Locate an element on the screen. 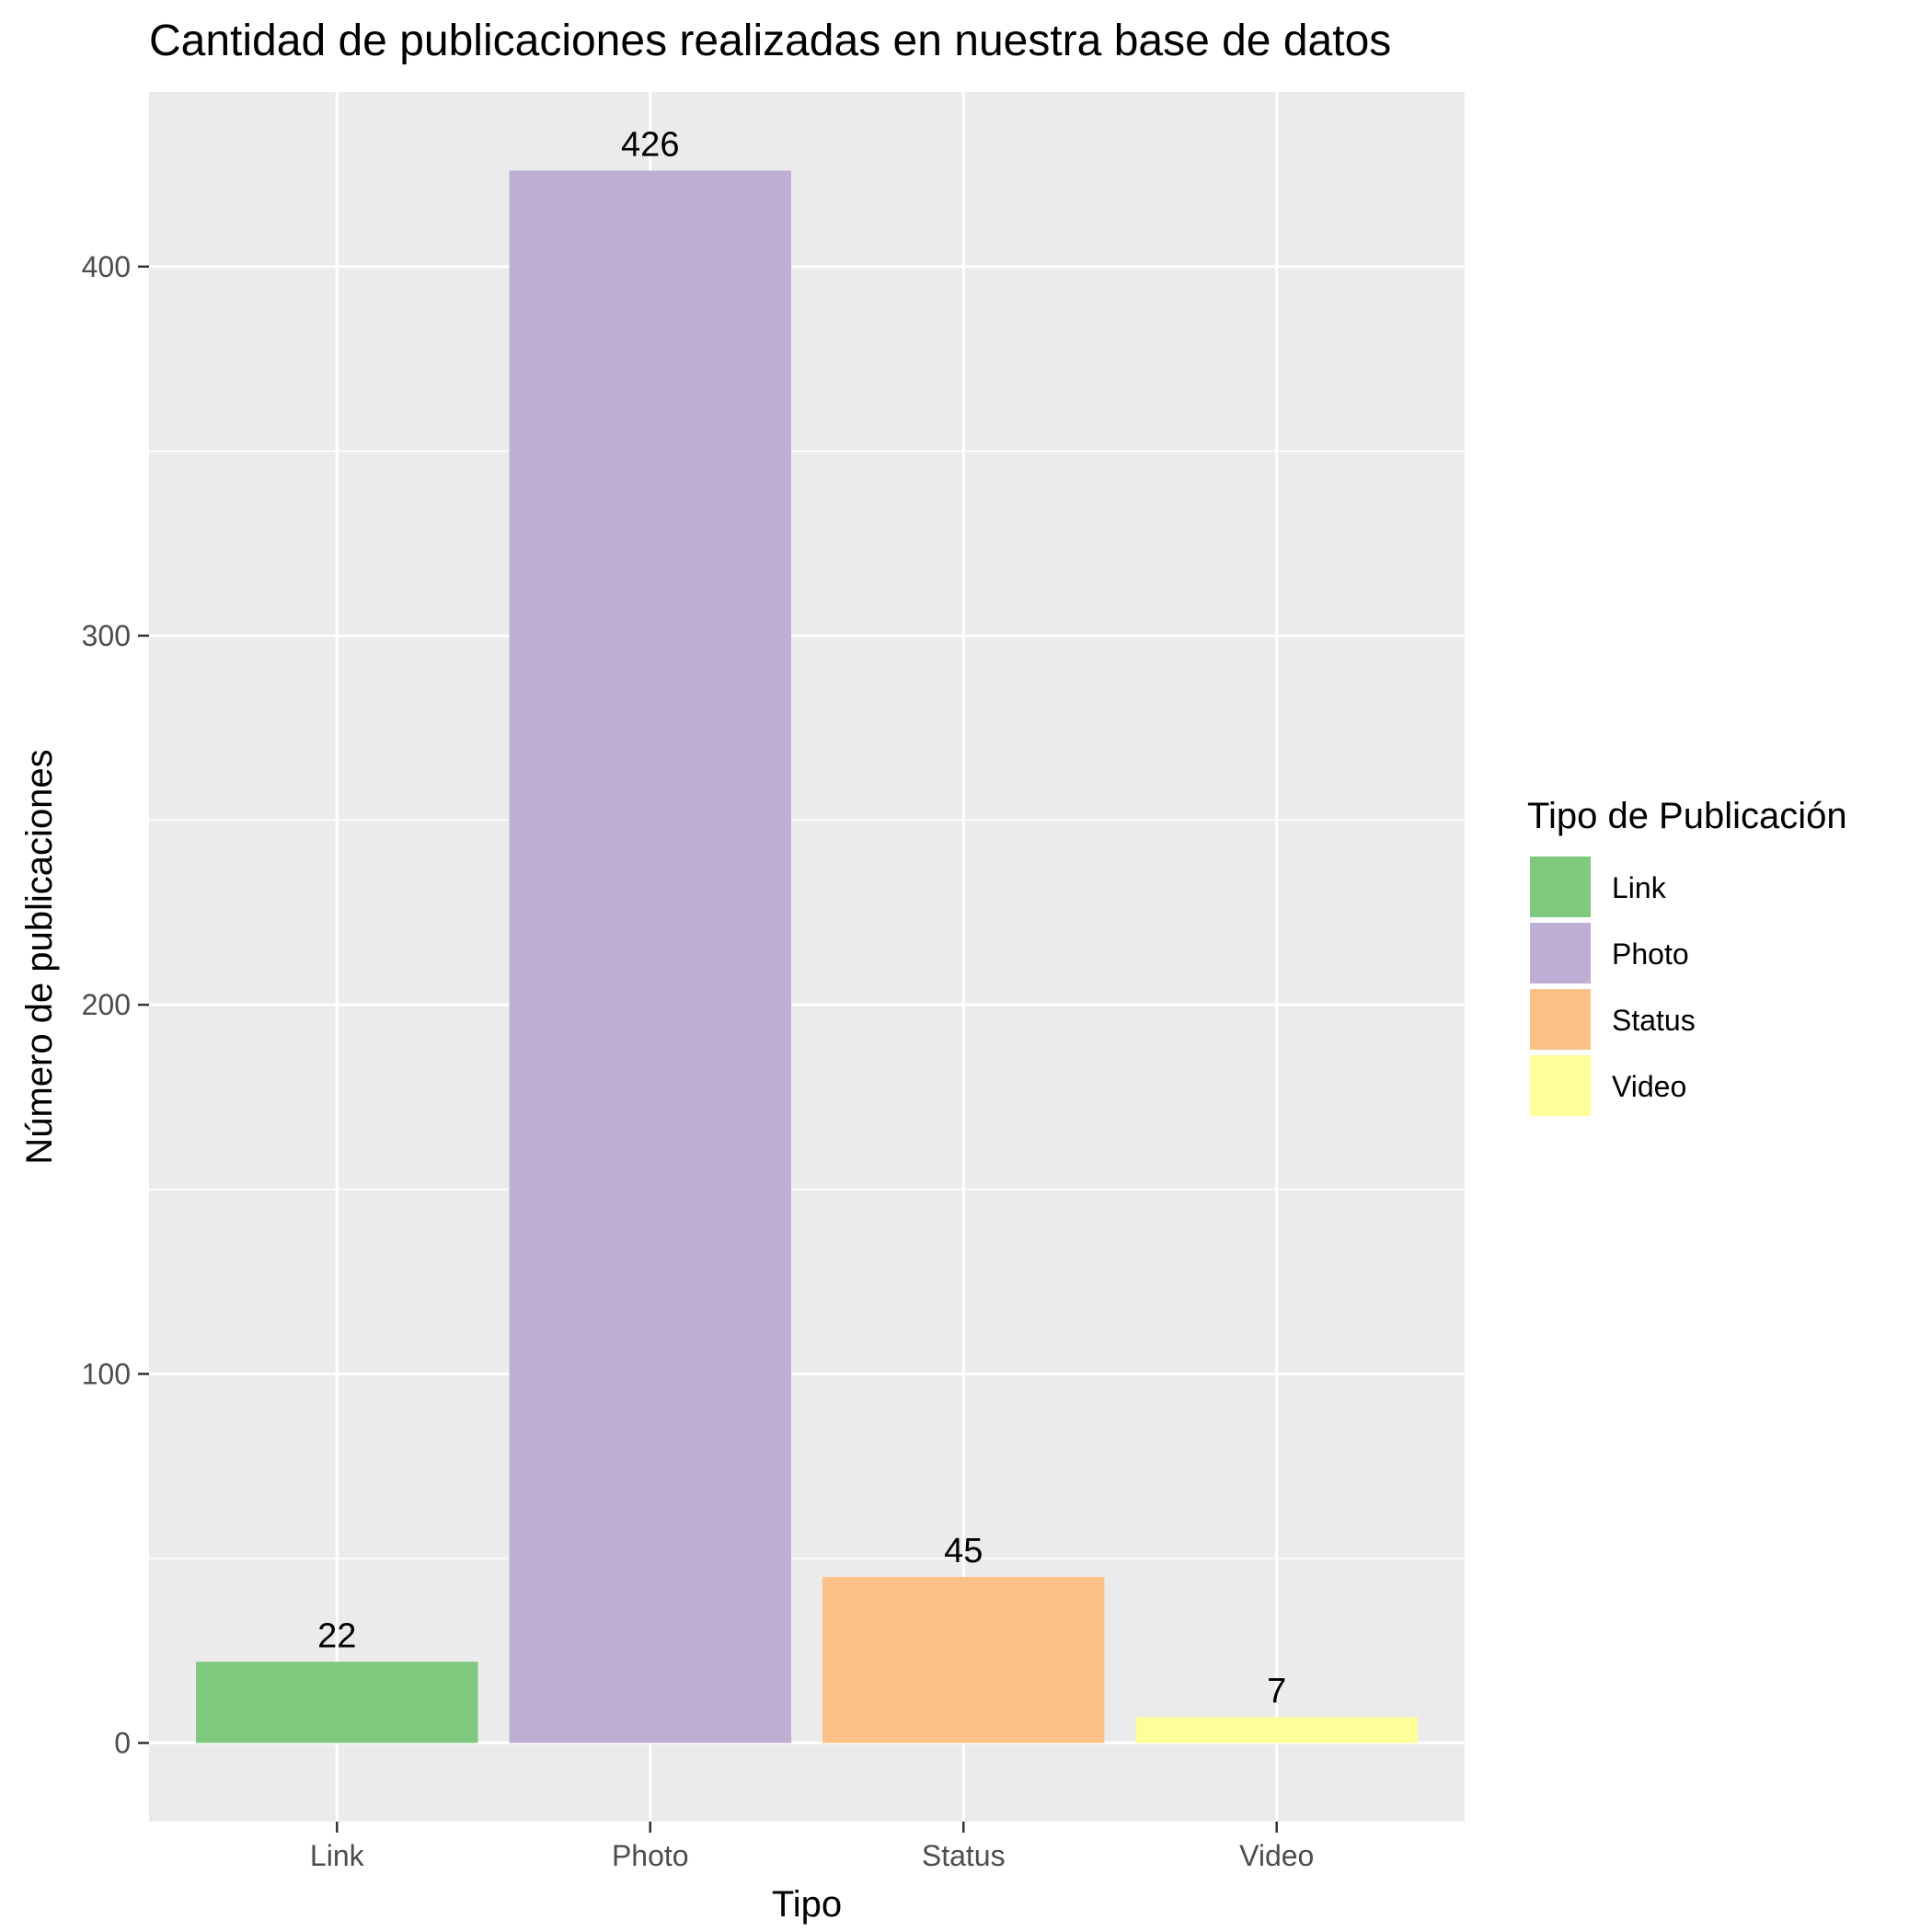  legend-title: Tipo de Publicación is located at coordinates (1687, 816).